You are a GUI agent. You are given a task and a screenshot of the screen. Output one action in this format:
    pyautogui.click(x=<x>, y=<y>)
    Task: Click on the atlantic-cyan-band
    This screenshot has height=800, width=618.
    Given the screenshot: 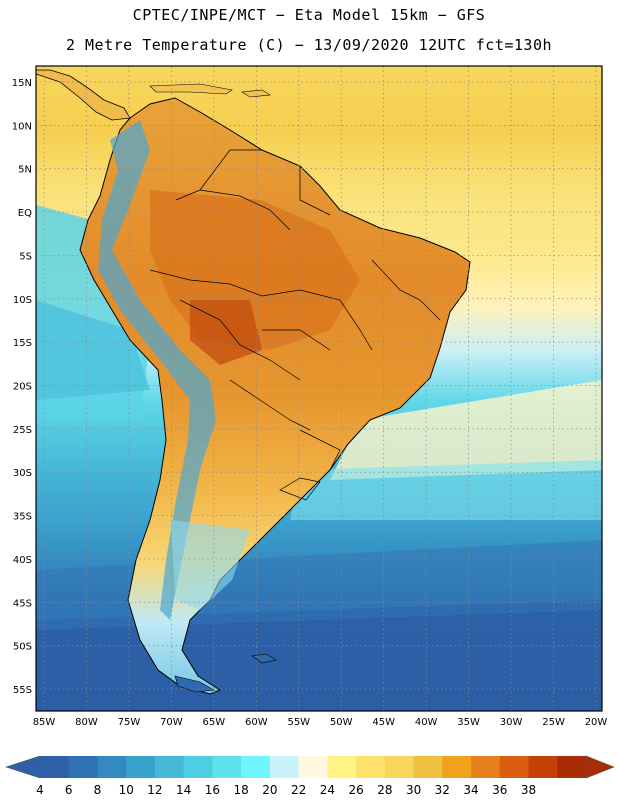 What is the action you would take?
    pyautogui.click(x=446, y=490)
    